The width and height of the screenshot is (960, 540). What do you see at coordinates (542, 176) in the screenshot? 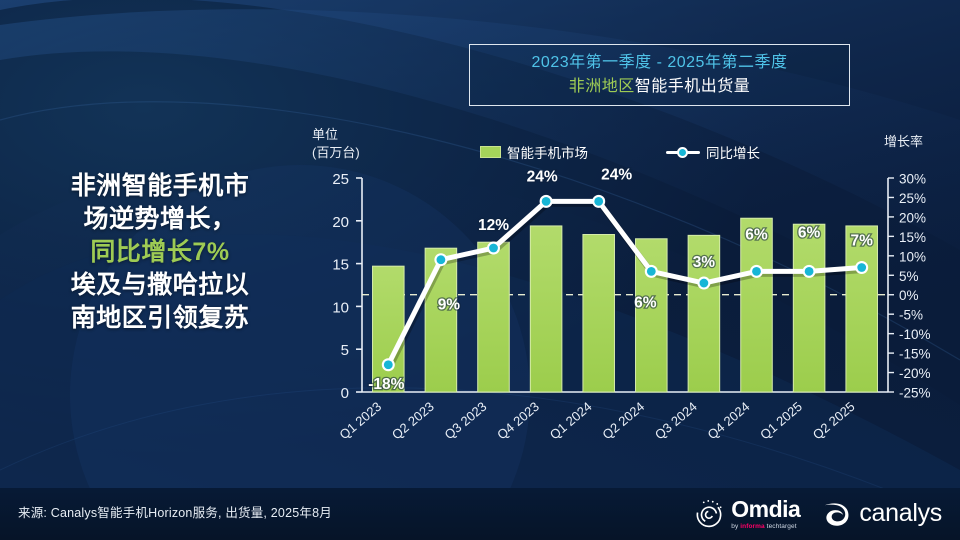
I see `growth-label-Q4-2023: 24%` at bounding box center [542, 176].